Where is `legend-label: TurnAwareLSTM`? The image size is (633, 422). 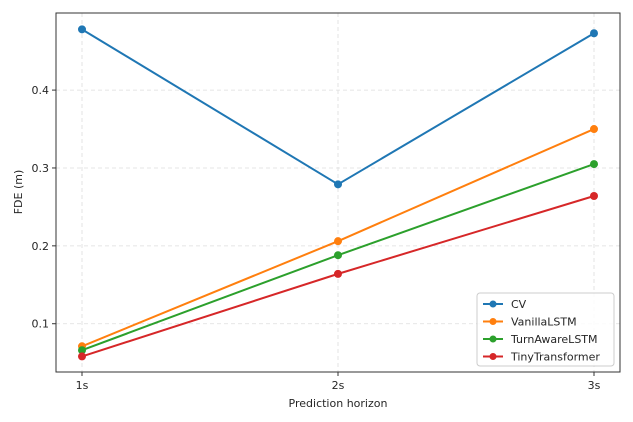 legend-label: TurnAwareLSTM is located at coordinates (554, 339).